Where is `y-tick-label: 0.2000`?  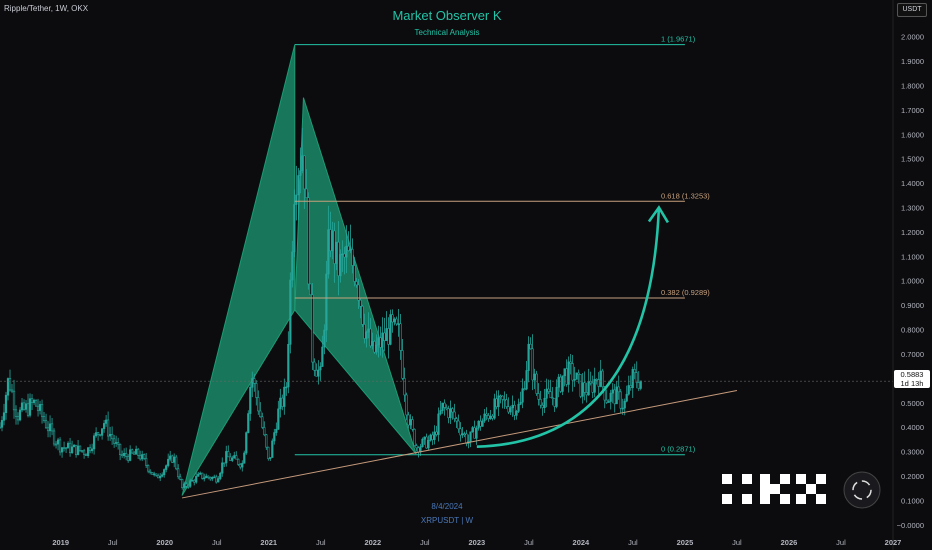
y-tick-label: 0.2000 is located at coordinates (912, 476).